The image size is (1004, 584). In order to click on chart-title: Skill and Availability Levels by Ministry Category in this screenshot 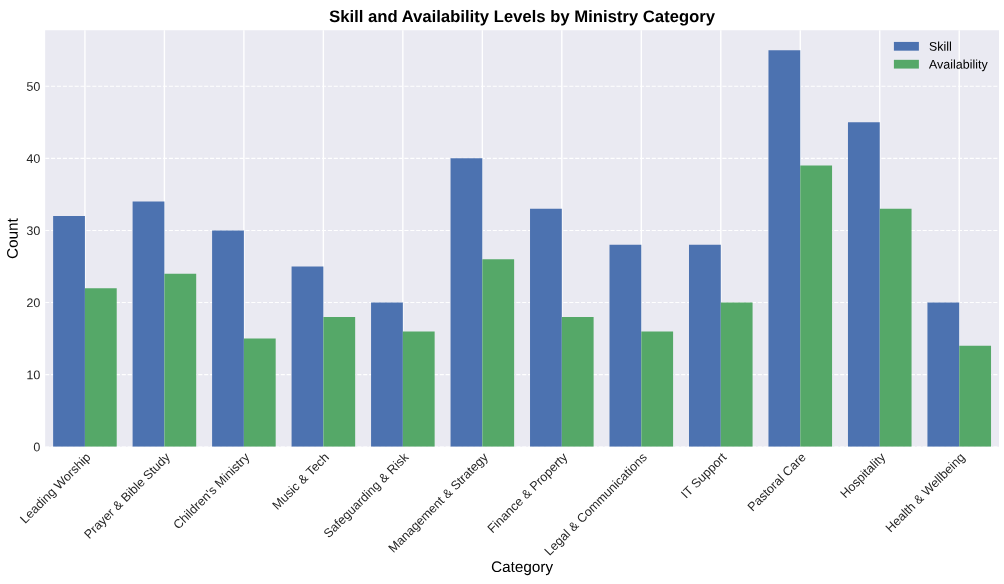, I will do `click(522, 17)`.